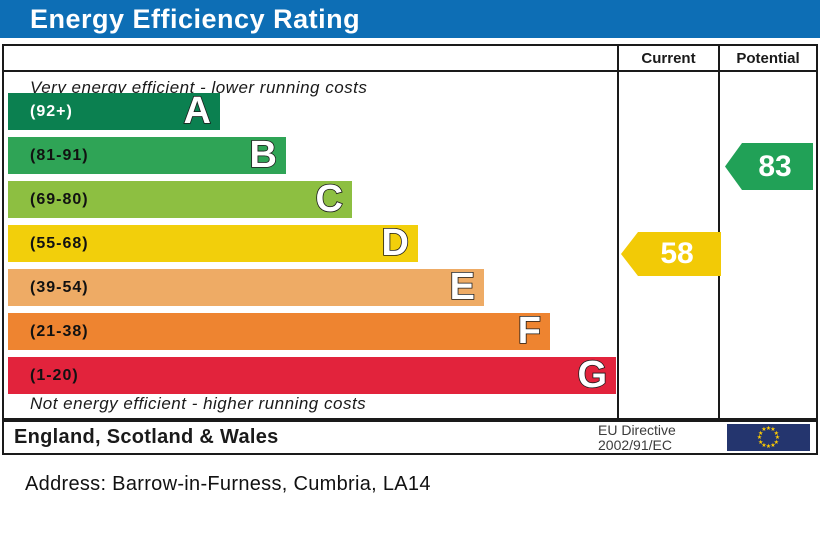 The height and width of the screenshot is (547, 820). Describe the element at coordinates (775, 166) in the screenshot. I see `potential-rating-value: 83` at that location.